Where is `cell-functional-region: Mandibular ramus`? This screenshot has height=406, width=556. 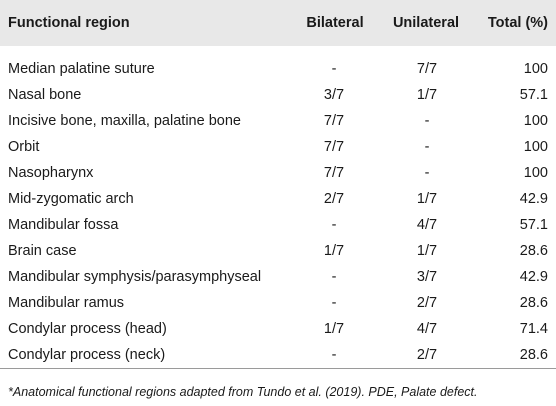 cell-functional-region: Mandibular ramus is located at coordinates (66, 303).